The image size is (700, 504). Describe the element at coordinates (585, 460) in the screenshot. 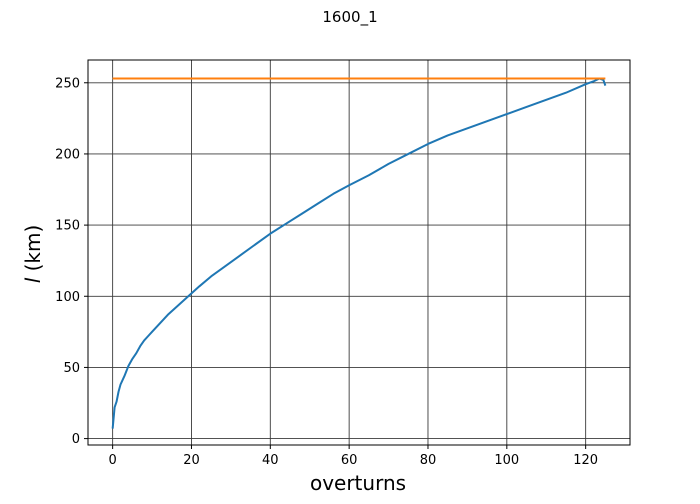

I see `x-tick-label: 120` at that location.